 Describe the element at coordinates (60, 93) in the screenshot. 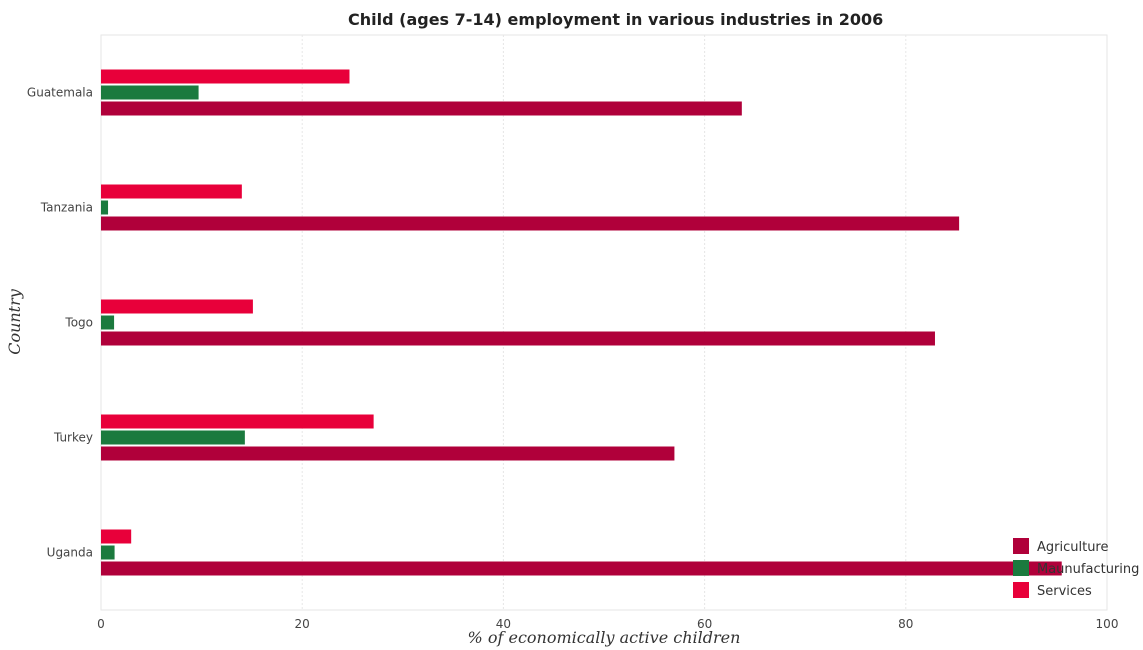

I see `y-tick-label: Guatemala` at that location.